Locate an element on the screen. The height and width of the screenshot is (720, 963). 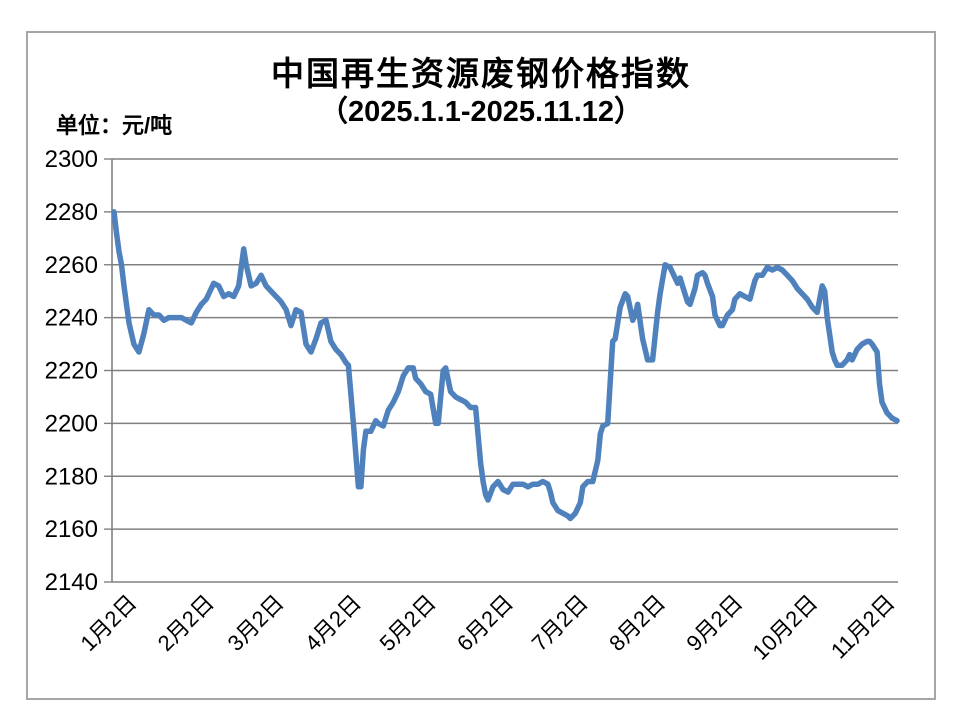
x-axis-label: 10月2日 is located at coordinates (785, 627).